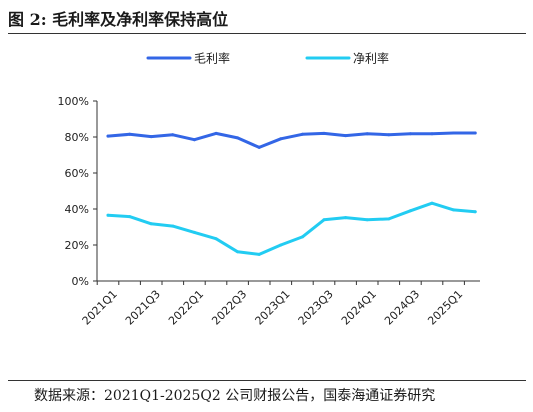 This screenshot has width=533, height=412. I want to click on source-divider, so click(267, 380).